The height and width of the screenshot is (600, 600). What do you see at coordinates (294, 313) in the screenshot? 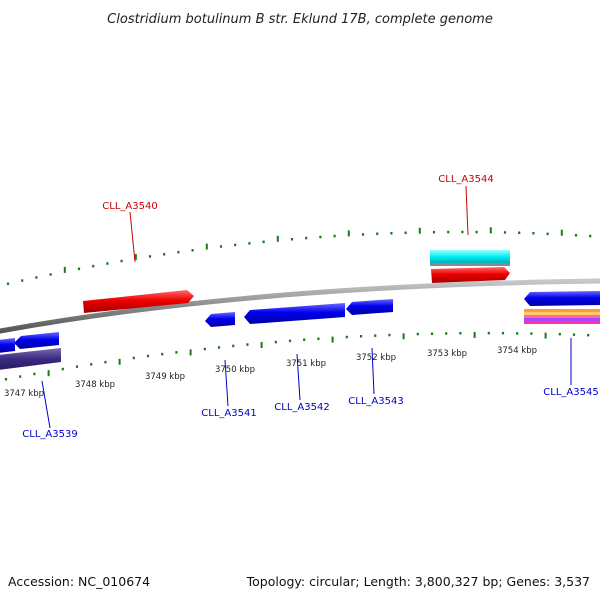
I see `gene-cll-a3542` at bounding box center [294, 313].